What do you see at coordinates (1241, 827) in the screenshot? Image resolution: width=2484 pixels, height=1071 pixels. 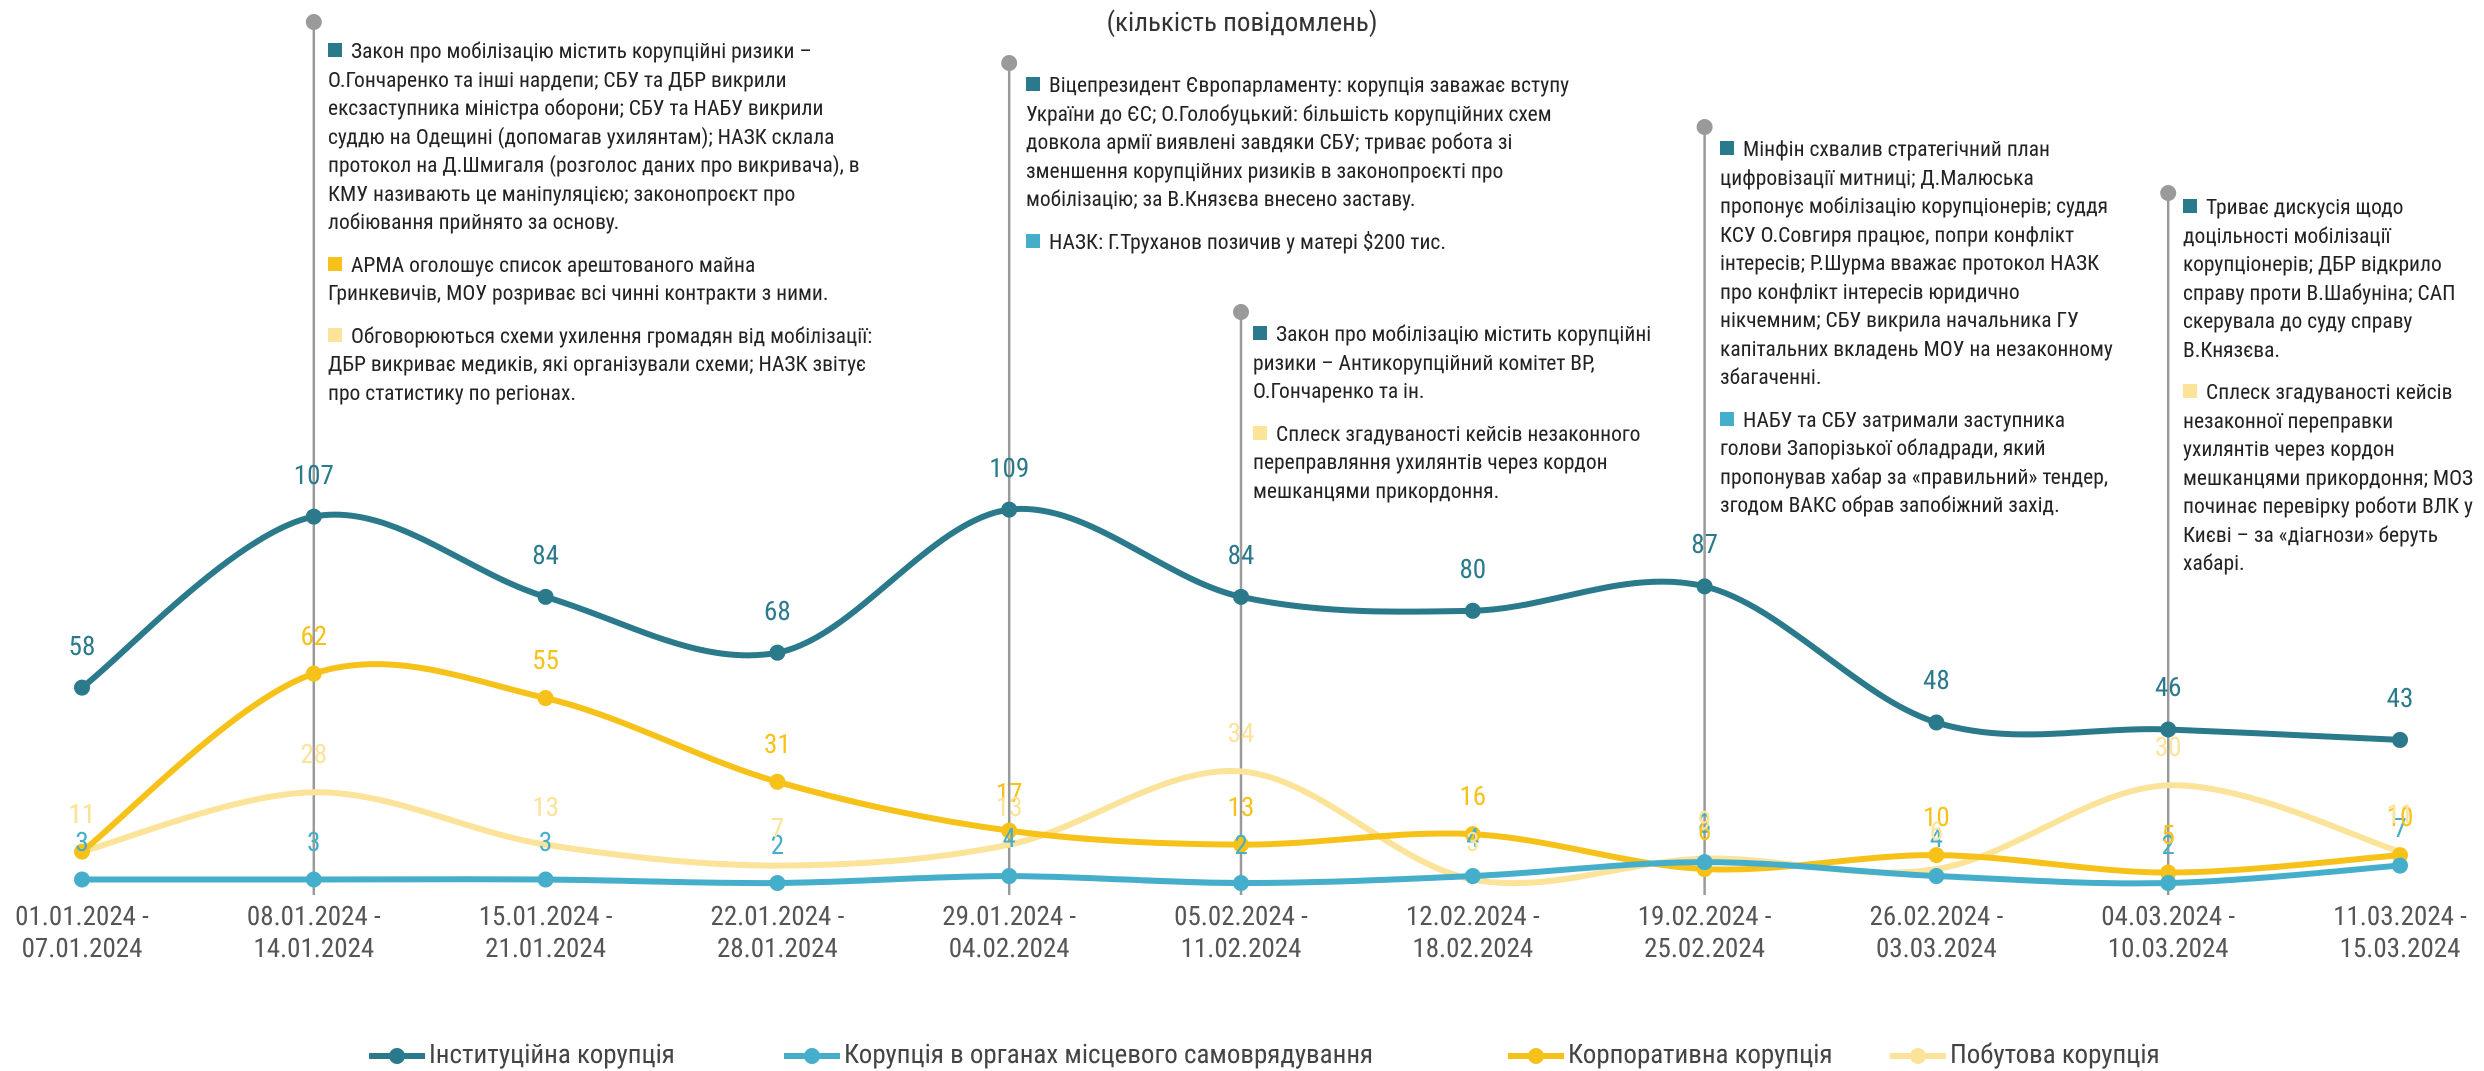 I see `series-line` at bounding box center [1241, 827].